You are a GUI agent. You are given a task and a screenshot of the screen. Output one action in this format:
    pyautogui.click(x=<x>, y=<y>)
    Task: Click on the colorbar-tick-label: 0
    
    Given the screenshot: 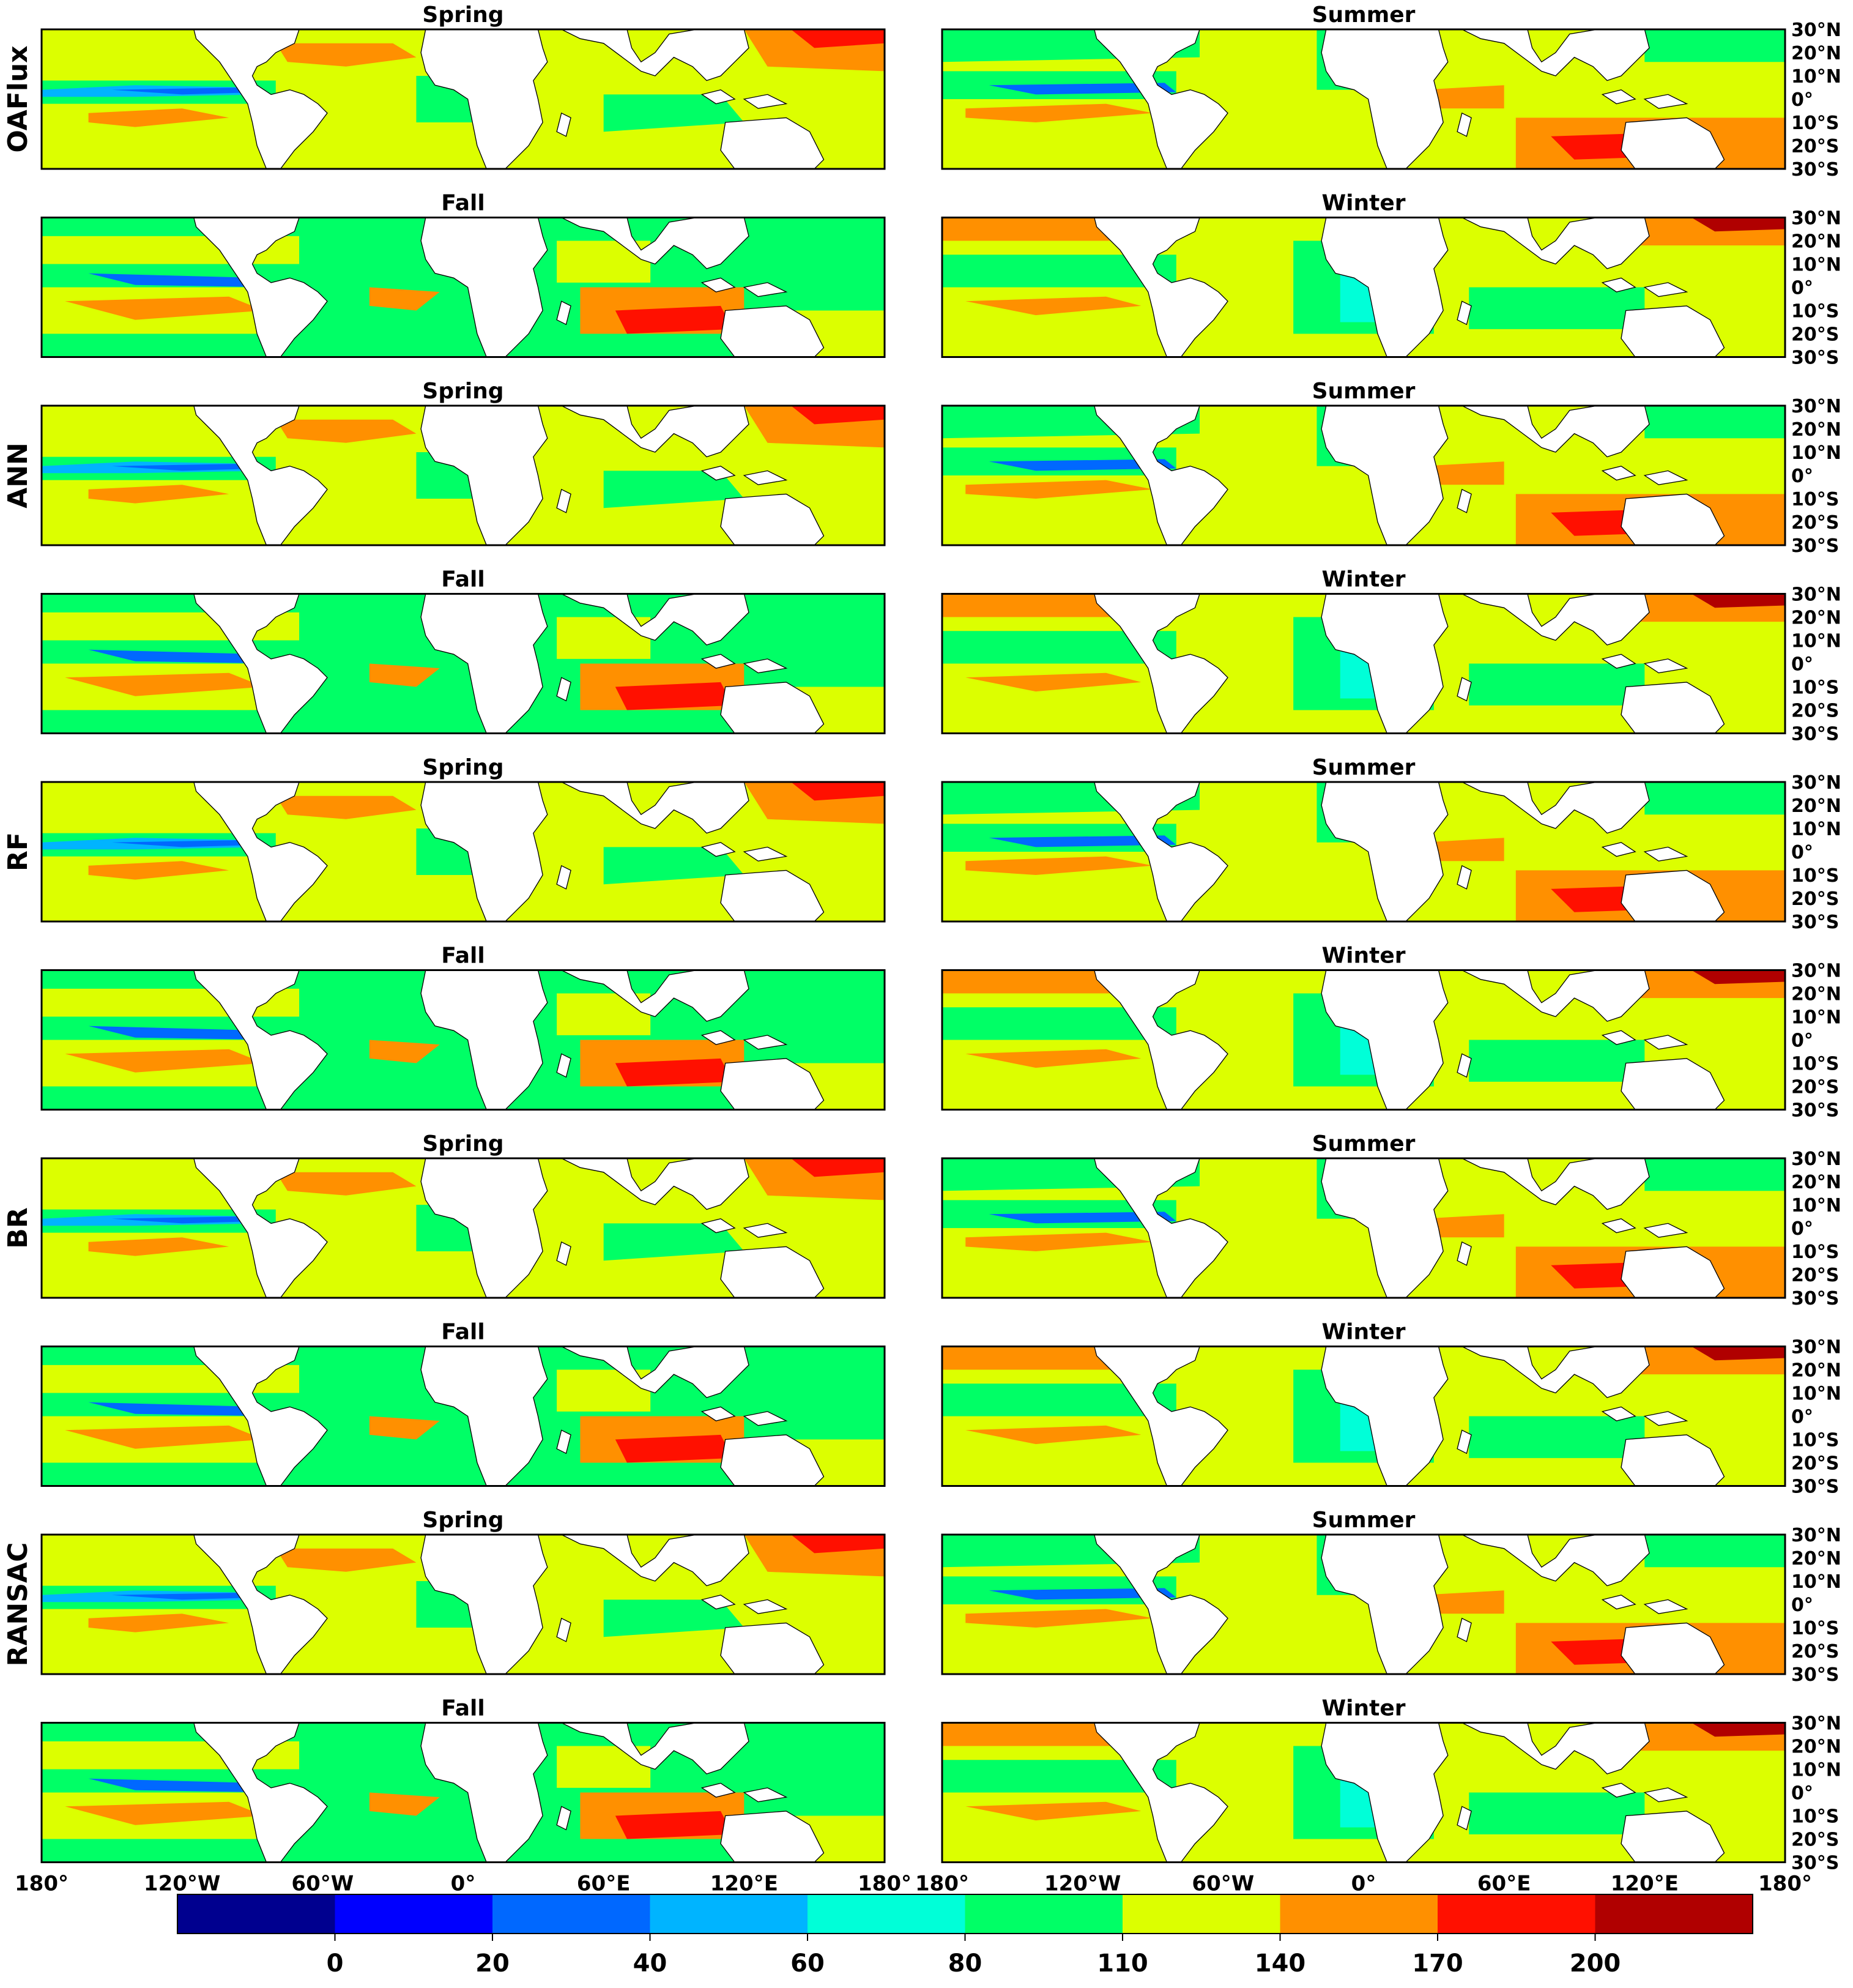 What is the action you would take?
    pyautogui.click(x=335, y=1963)
    